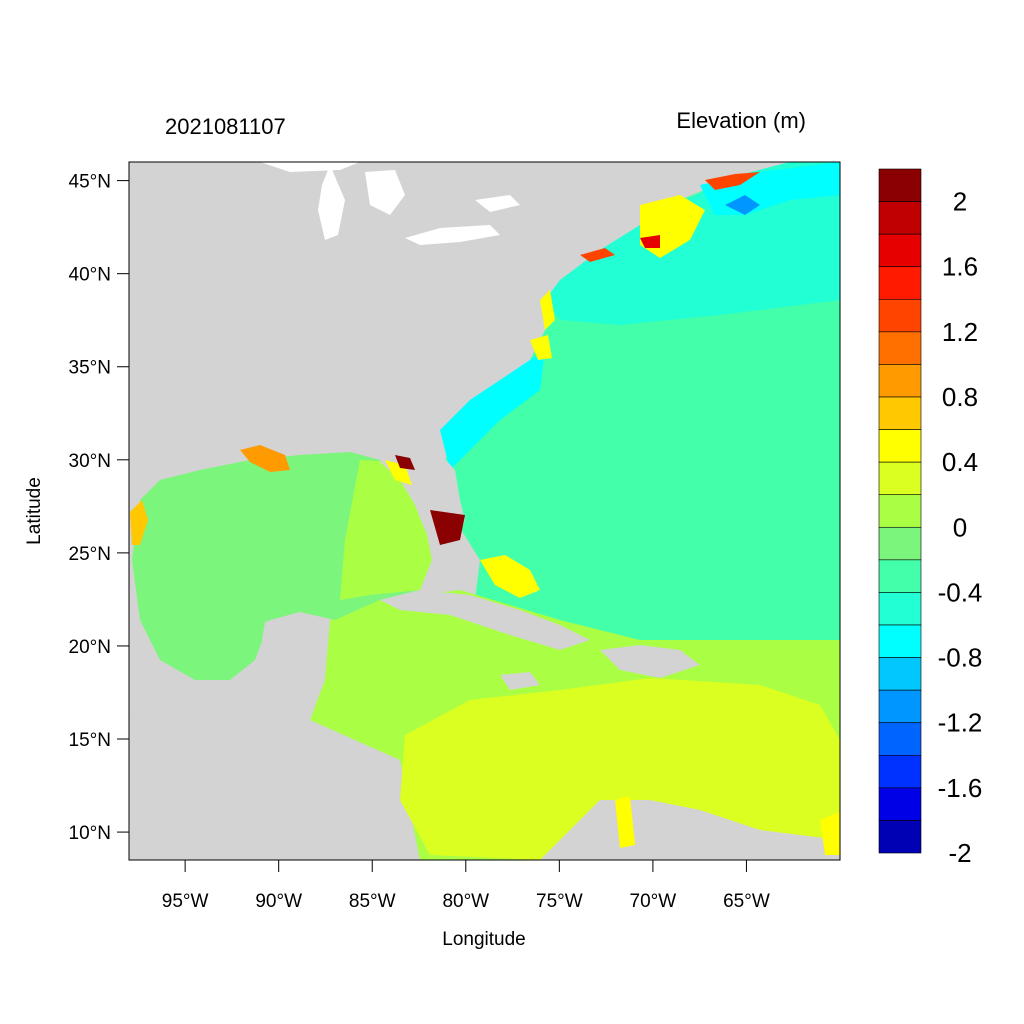 The image size is (1024, 1024). I want to click on latitude-ticks: 45°N 40°N 35°N 30°N 25°N 20°N 15°N 10°N, so click(99, 508).